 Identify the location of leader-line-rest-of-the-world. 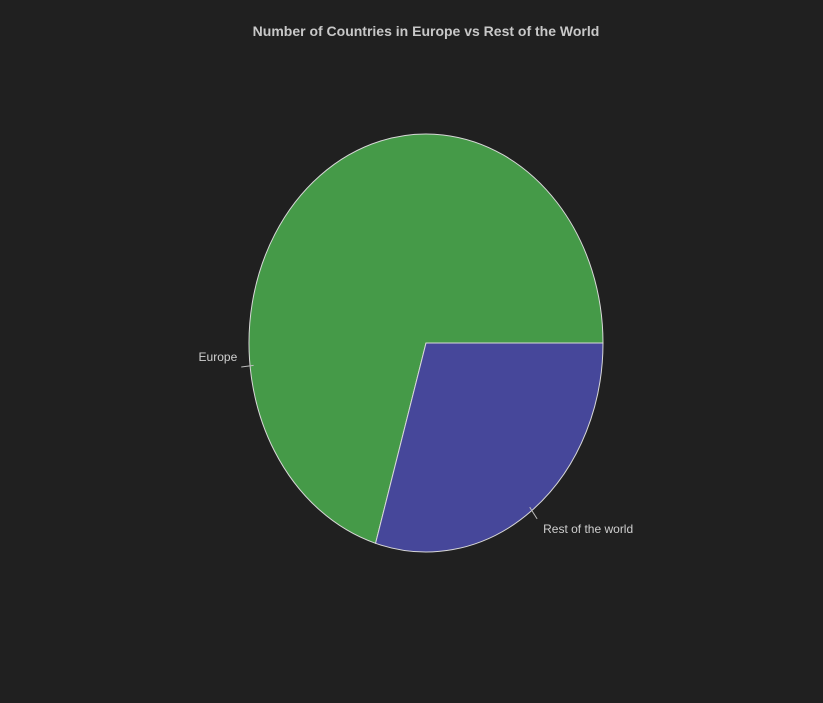
(533, 513).